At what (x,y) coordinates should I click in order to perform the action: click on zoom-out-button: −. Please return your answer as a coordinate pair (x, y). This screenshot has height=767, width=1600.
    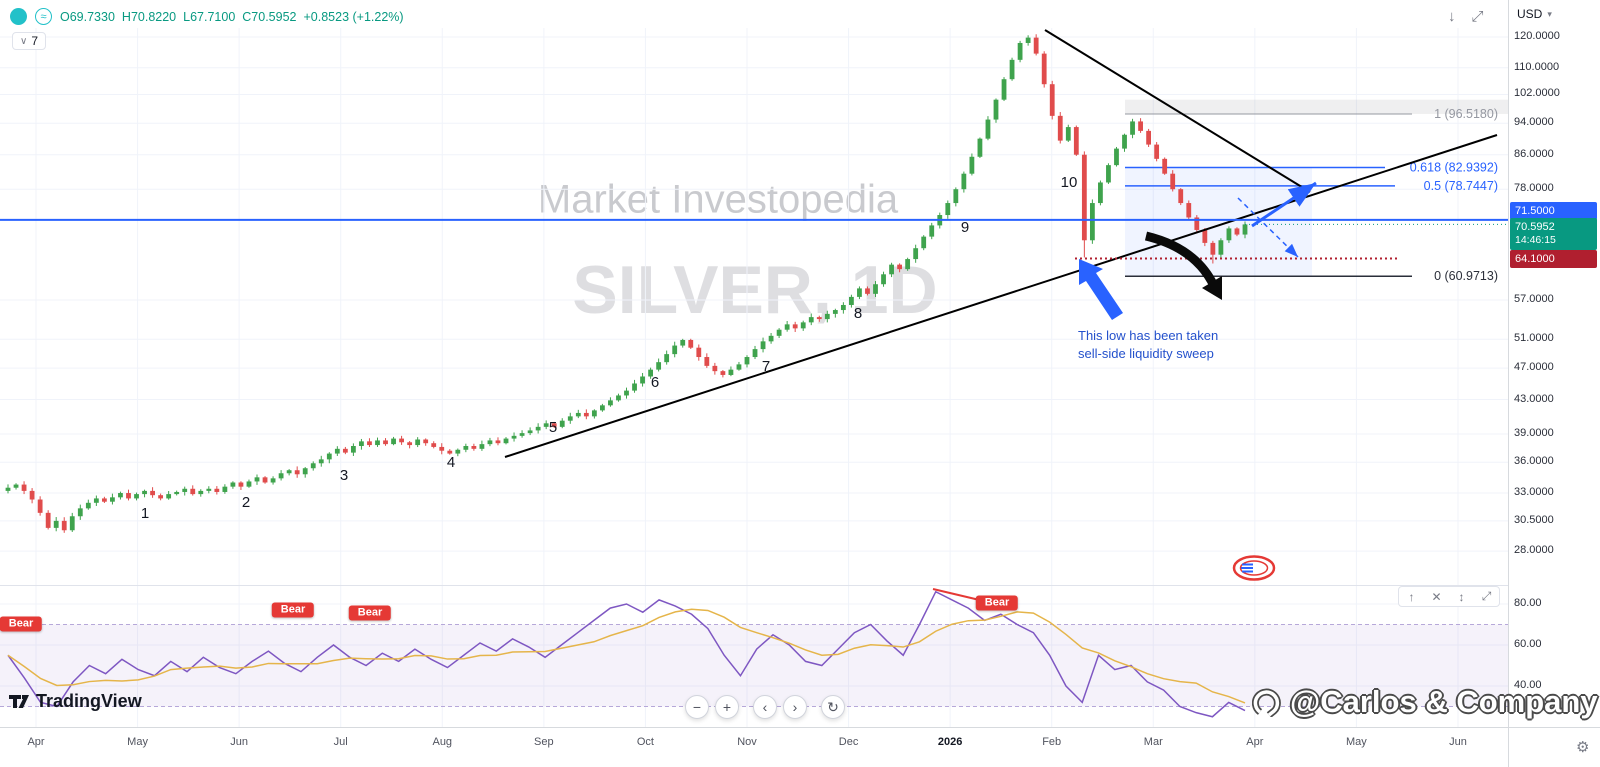
    Looking at the image, I should click on (697, 707).